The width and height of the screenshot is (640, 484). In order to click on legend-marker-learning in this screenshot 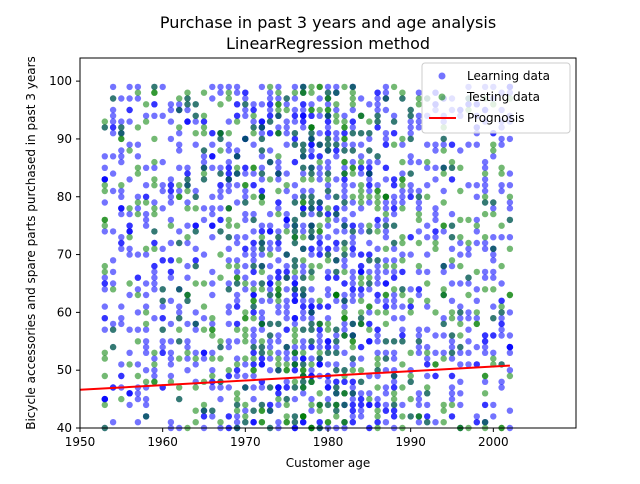, I will do `click(442, 76)`.